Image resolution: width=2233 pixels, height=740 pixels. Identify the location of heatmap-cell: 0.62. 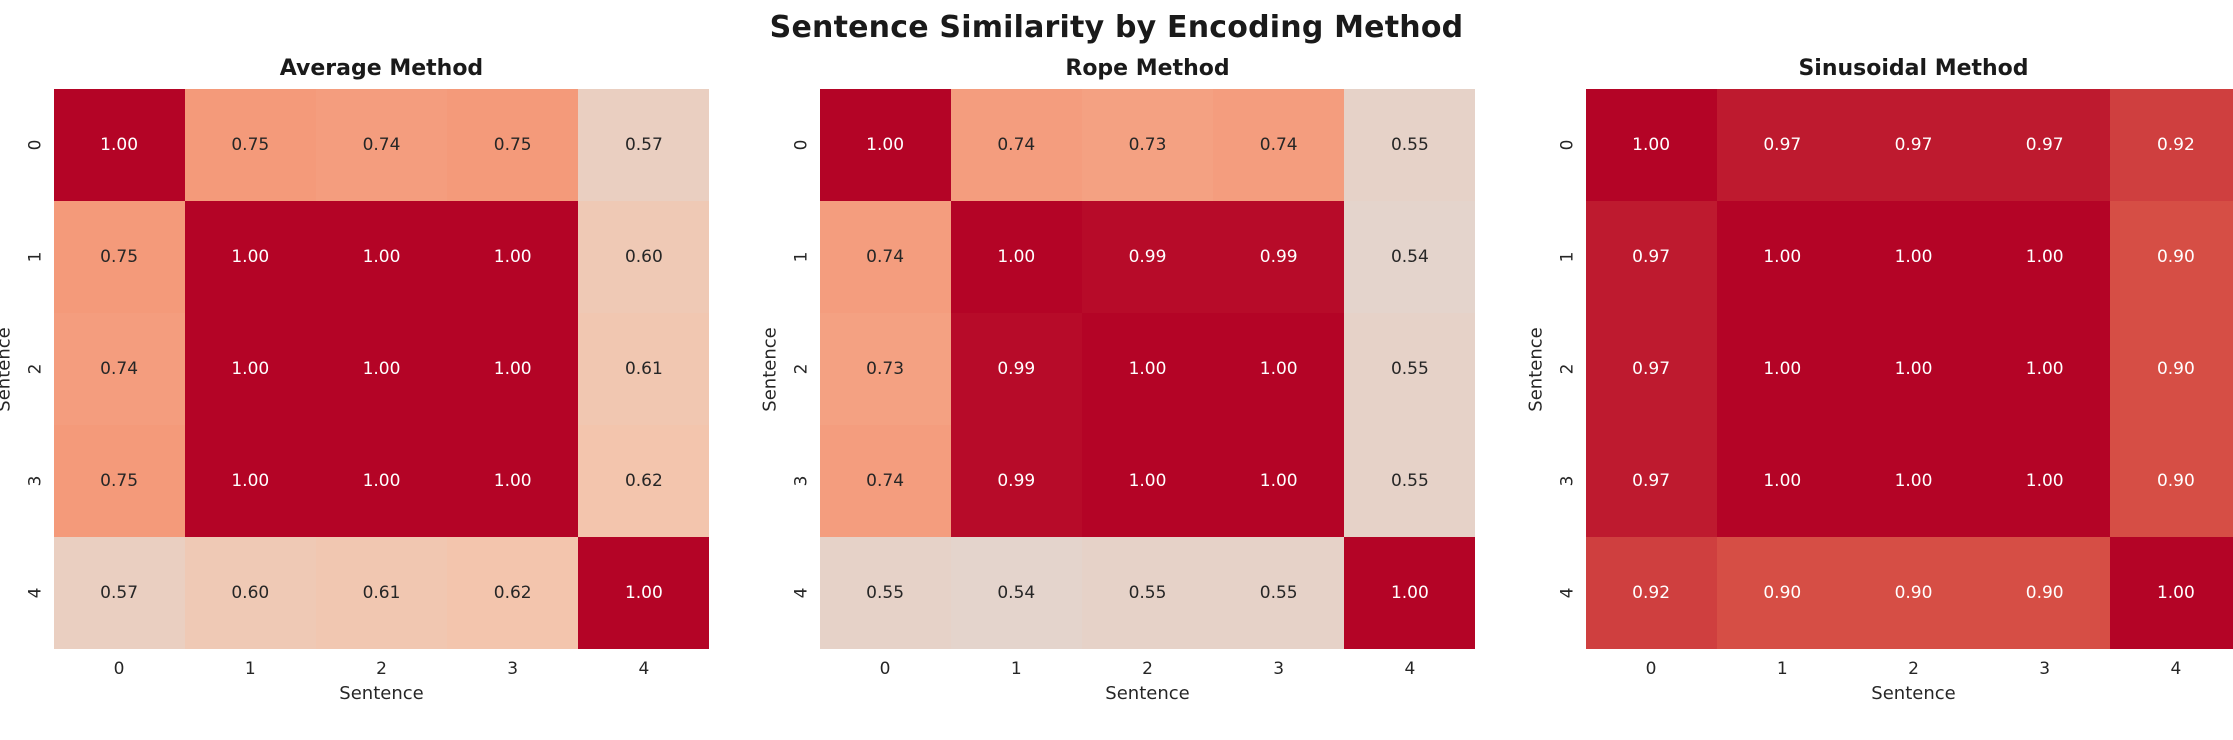
(513, 593).